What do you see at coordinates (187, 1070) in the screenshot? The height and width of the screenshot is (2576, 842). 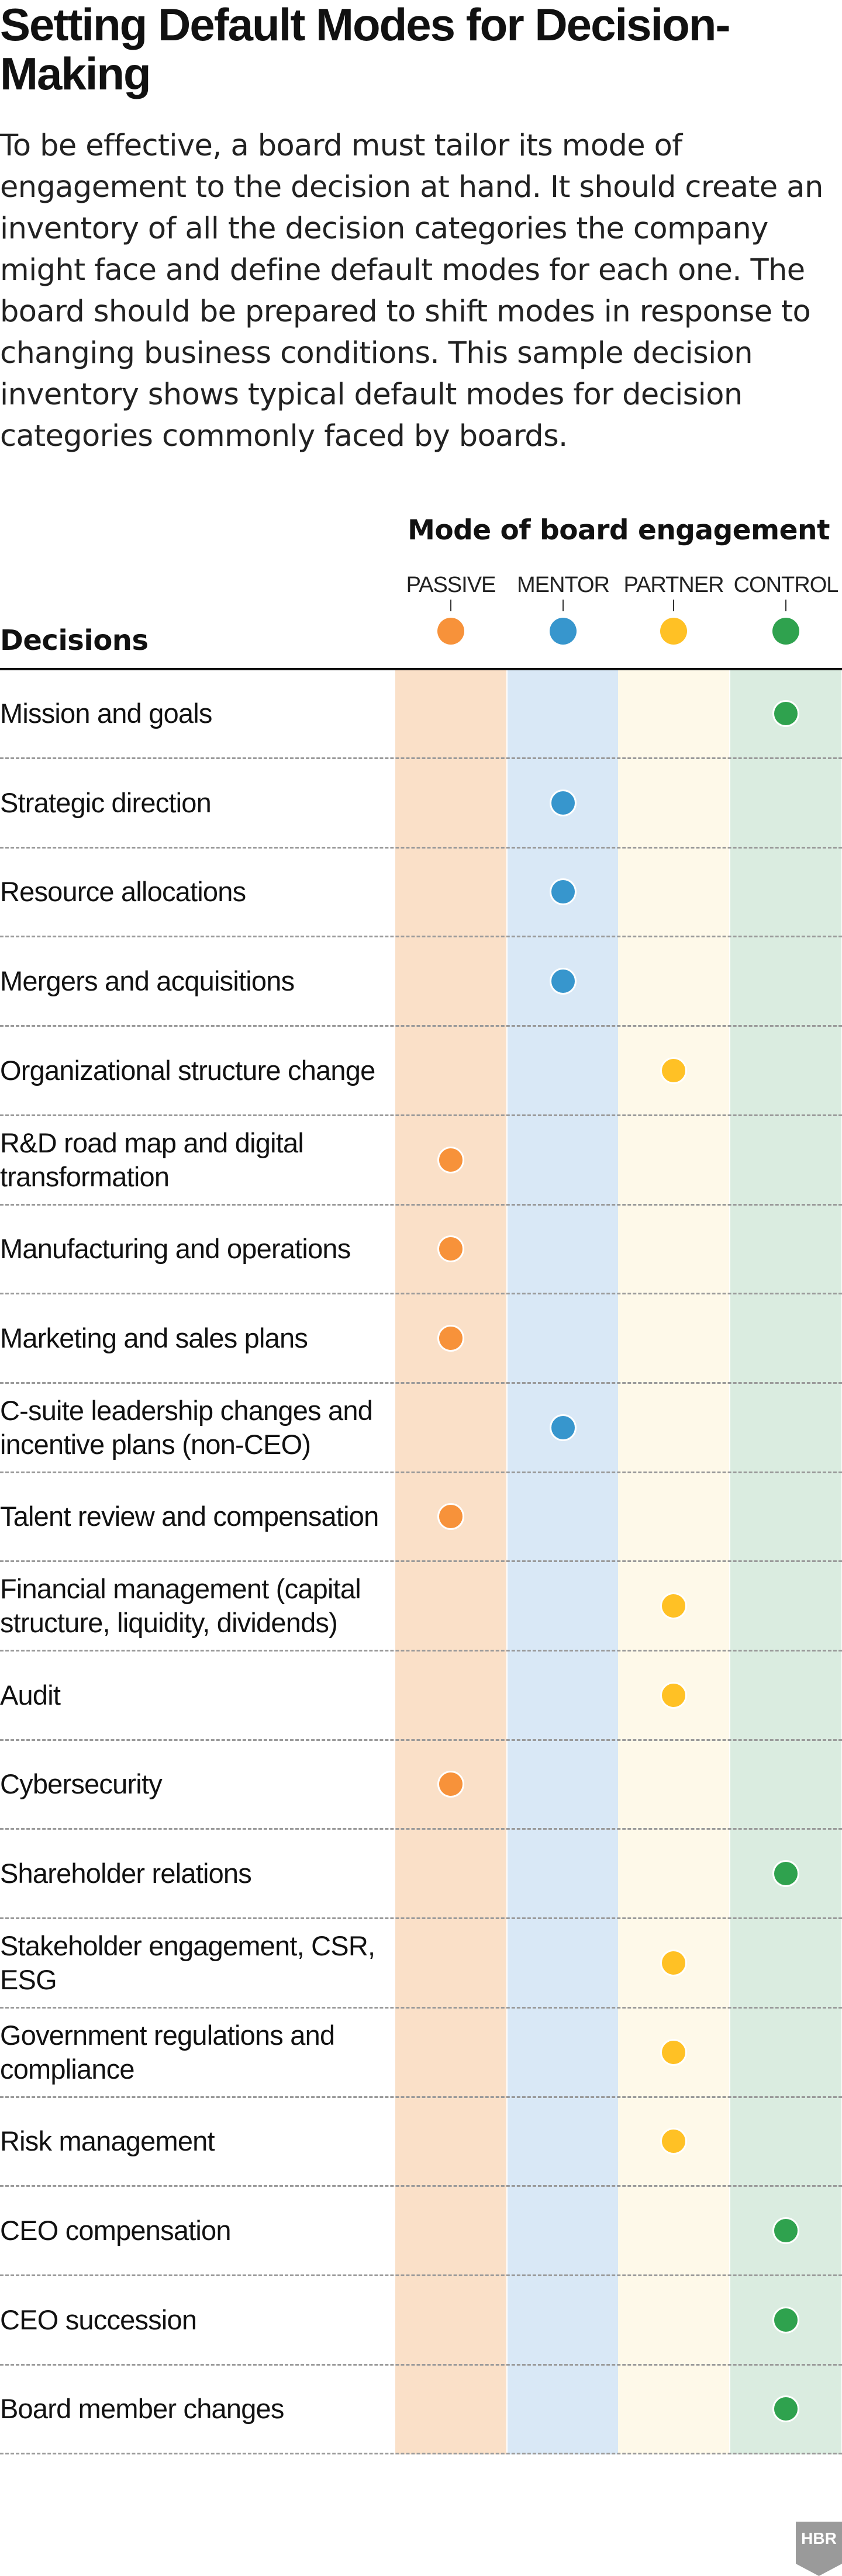 I see `decision-label: Organizational structure change` at bounding box center [187, 1070].